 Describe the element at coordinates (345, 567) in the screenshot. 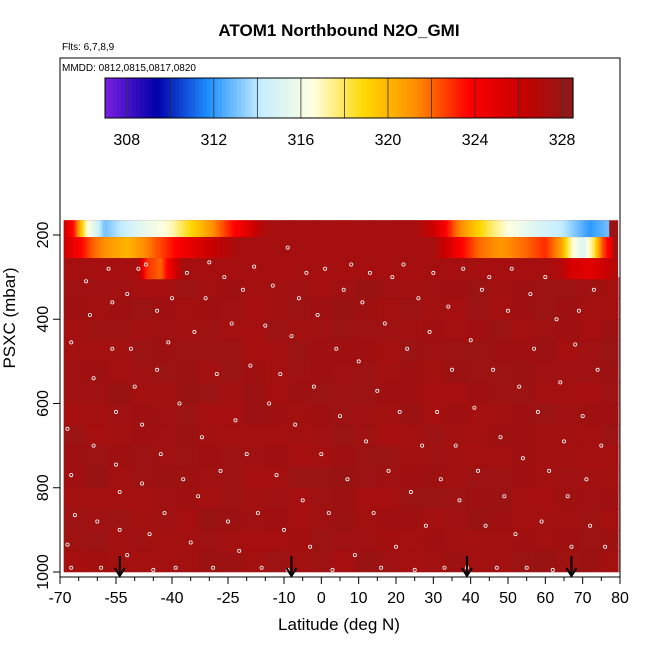

I see `flight-arrows` at that location.